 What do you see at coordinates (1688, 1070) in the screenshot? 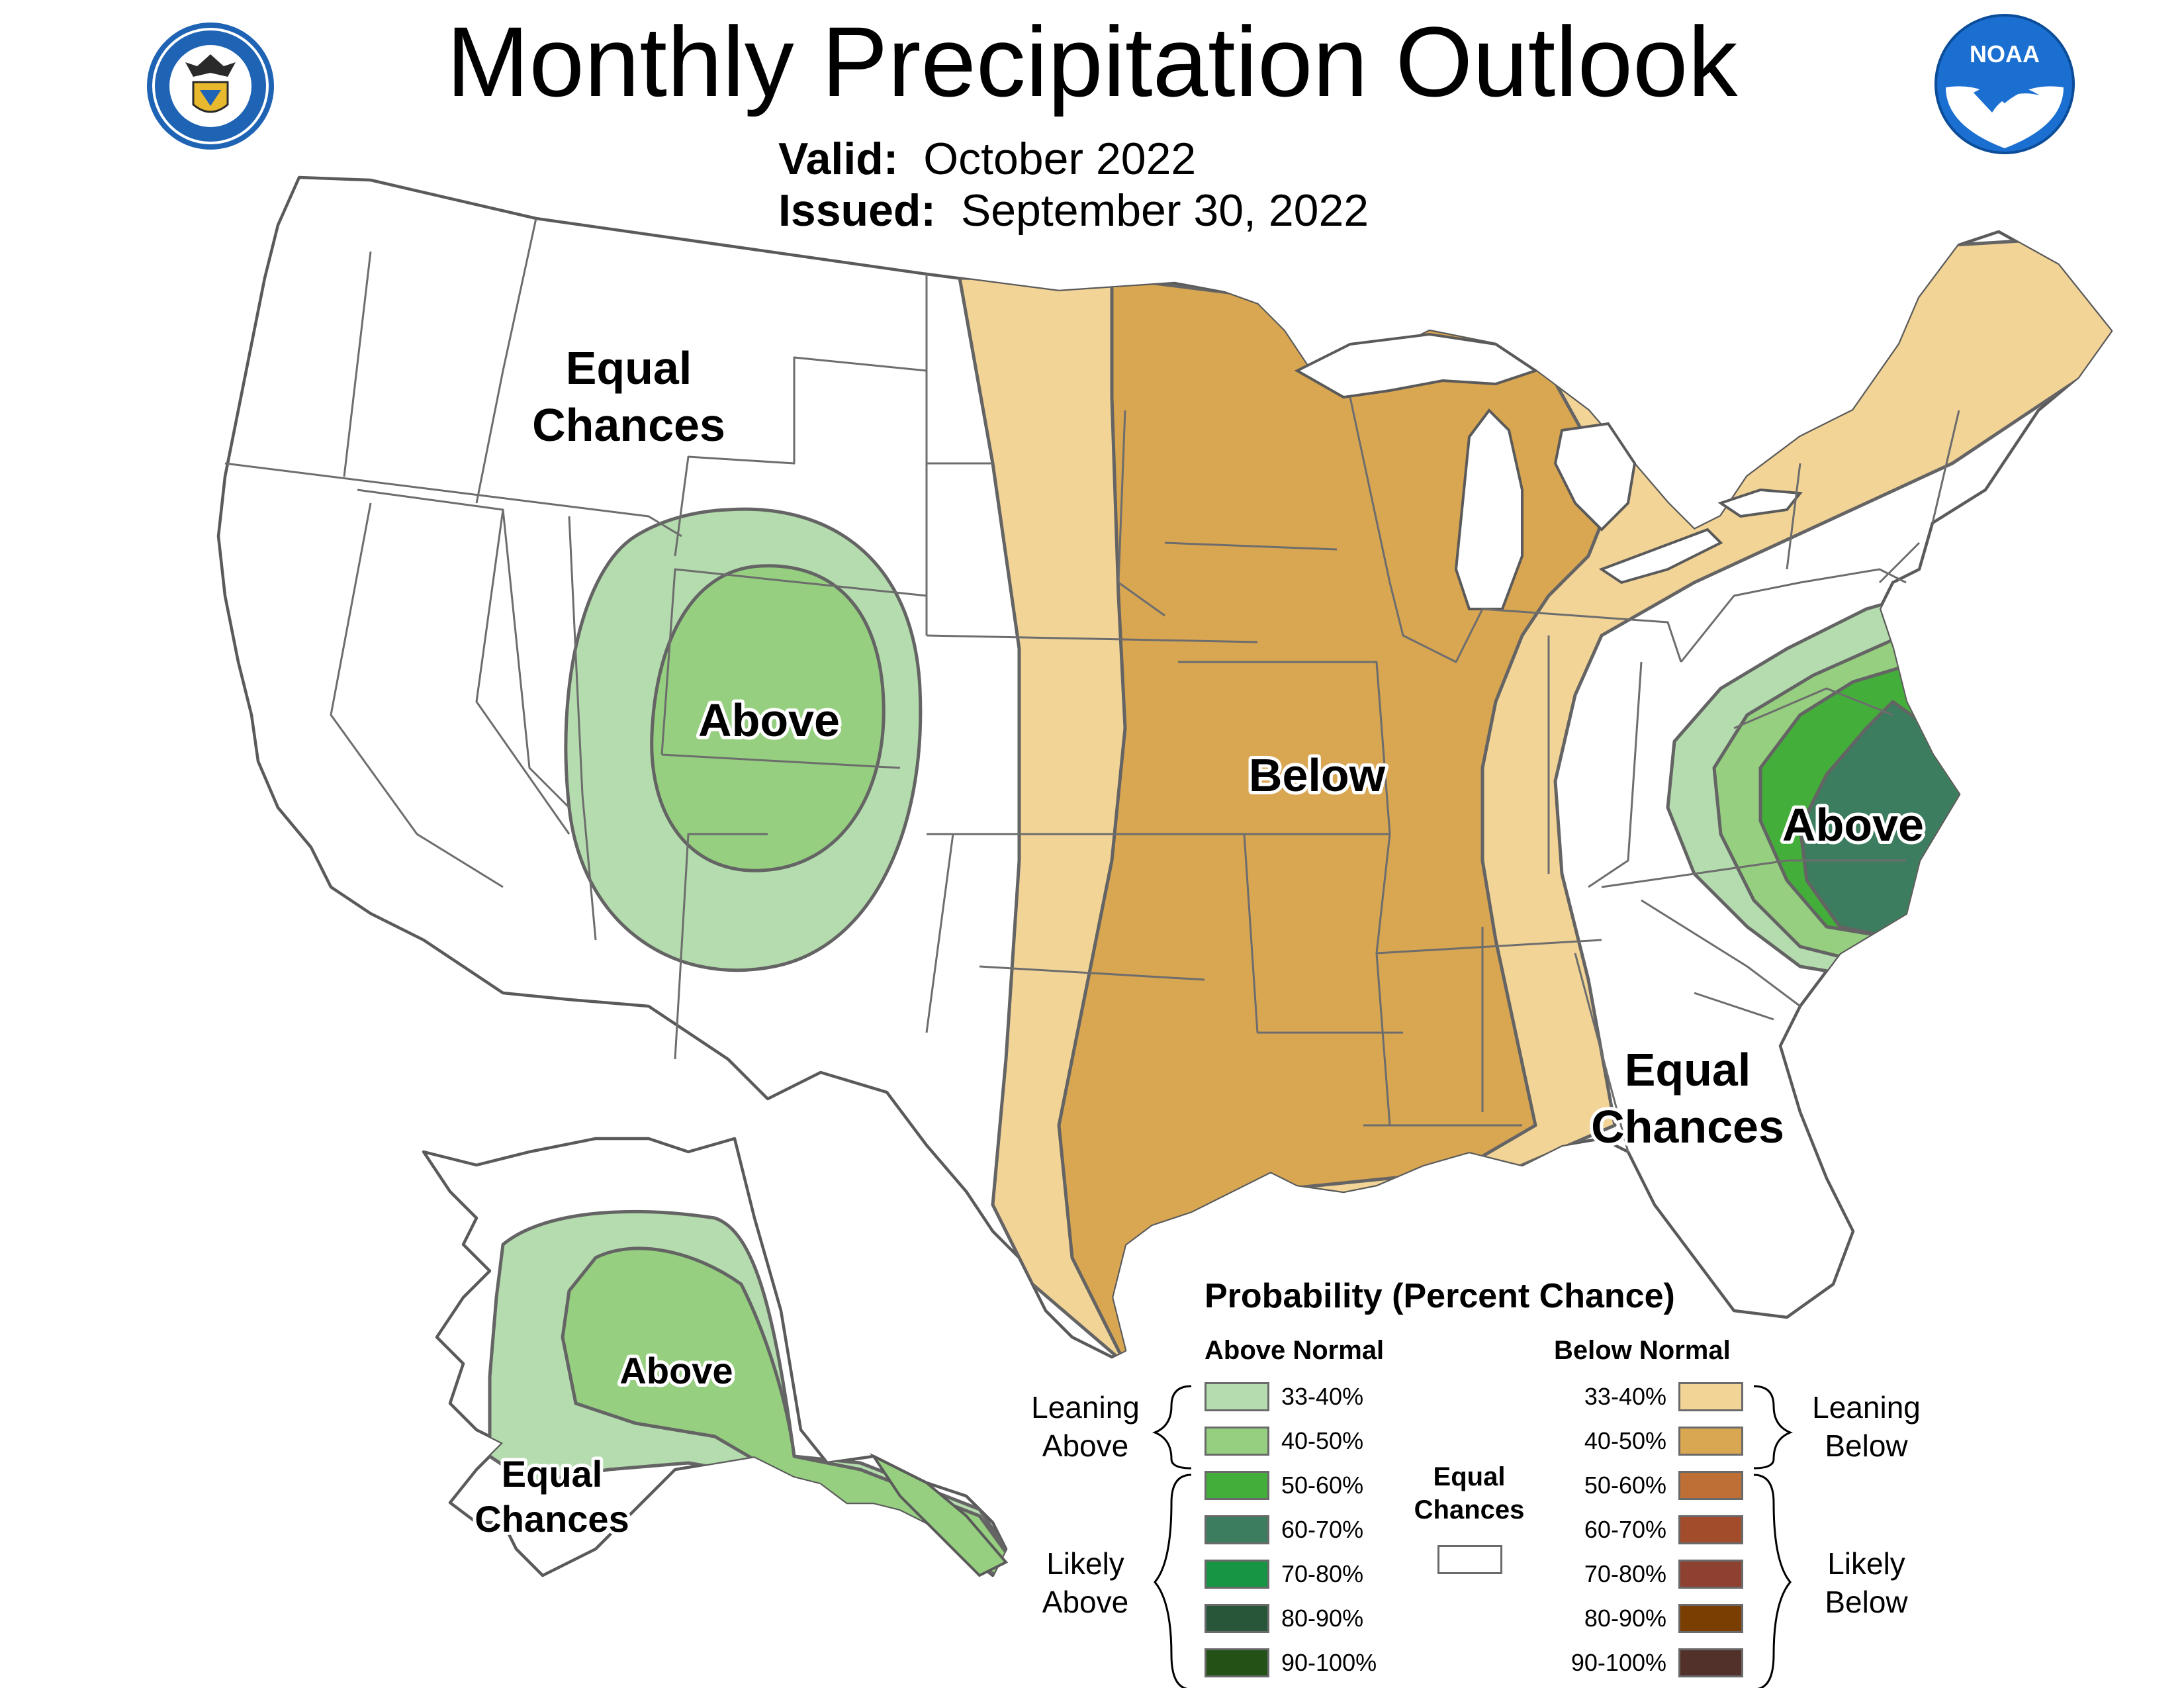
I see `se-equal-chances-label-1: Equal` at bounding box center [1688, 1070].